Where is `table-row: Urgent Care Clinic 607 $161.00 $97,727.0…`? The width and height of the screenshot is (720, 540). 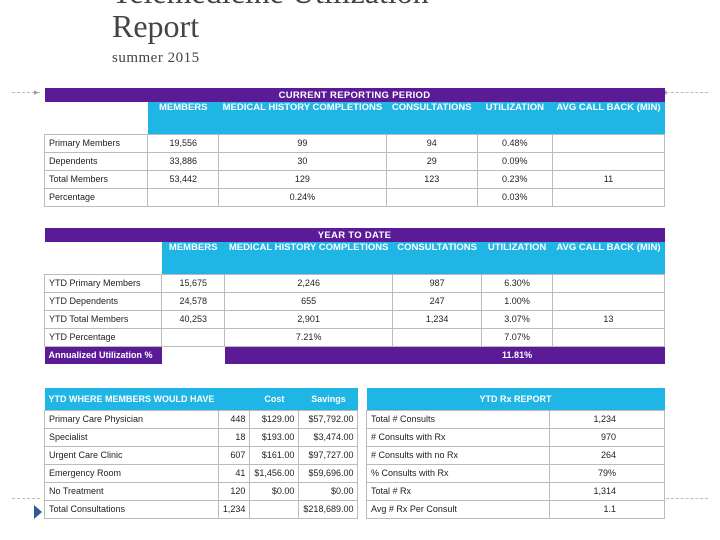 table-row: Urgent Care Clinic 607 $161.00 $97,727.0… is located at coordinates (201, 455).